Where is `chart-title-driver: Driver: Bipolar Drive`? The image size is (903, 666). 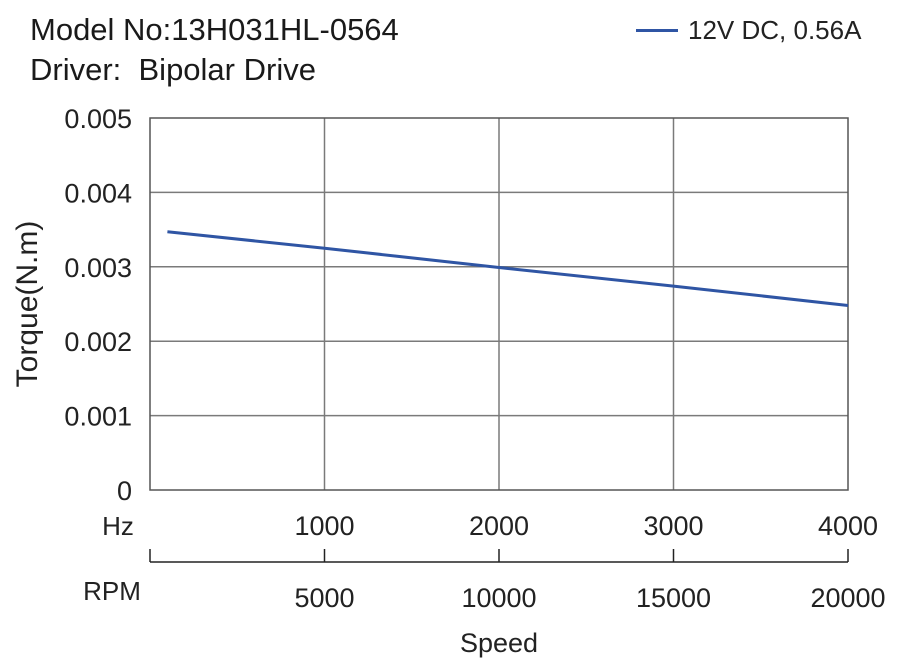 chart-title-driver: Driver: Bipolar Drive is located at coordinates (173, 69).